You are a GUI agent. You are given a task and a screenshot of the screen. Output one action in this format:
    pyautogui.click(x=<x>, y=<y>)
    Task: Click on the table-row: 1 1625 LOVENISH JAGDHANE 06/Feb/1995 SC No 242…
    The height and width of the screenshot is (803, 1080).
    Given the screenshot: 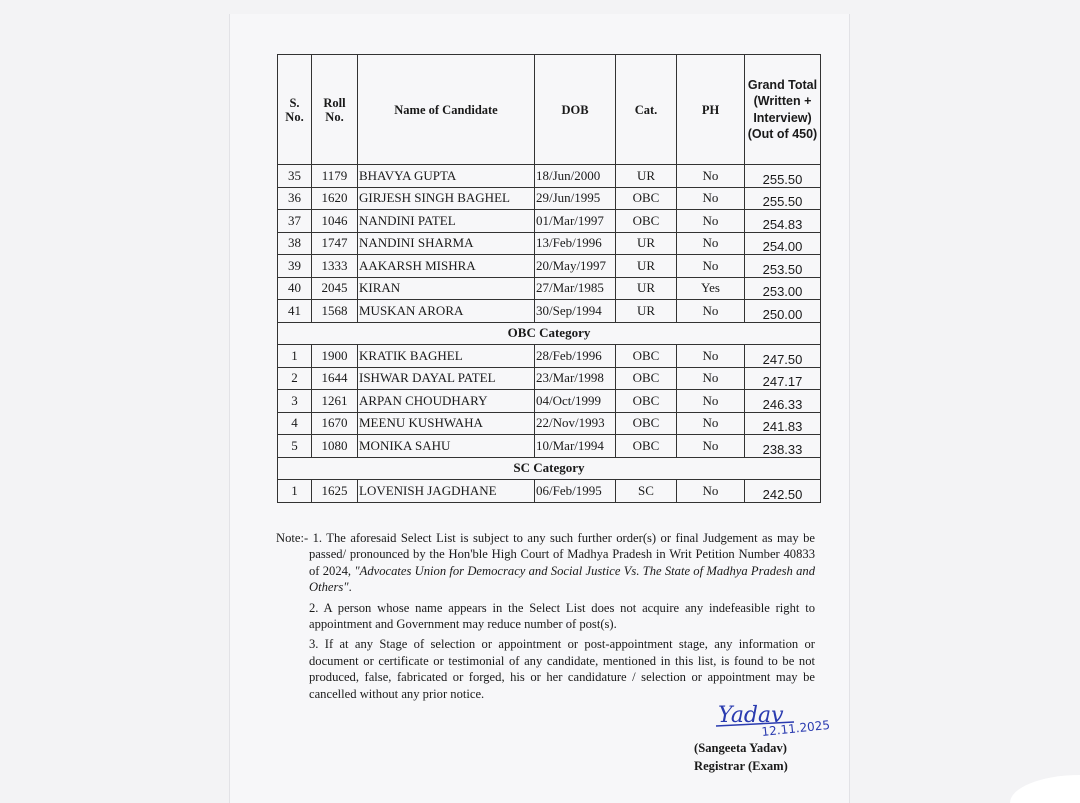 What is the action you would take?
    pyautogui.click(x=549, y=491)
    